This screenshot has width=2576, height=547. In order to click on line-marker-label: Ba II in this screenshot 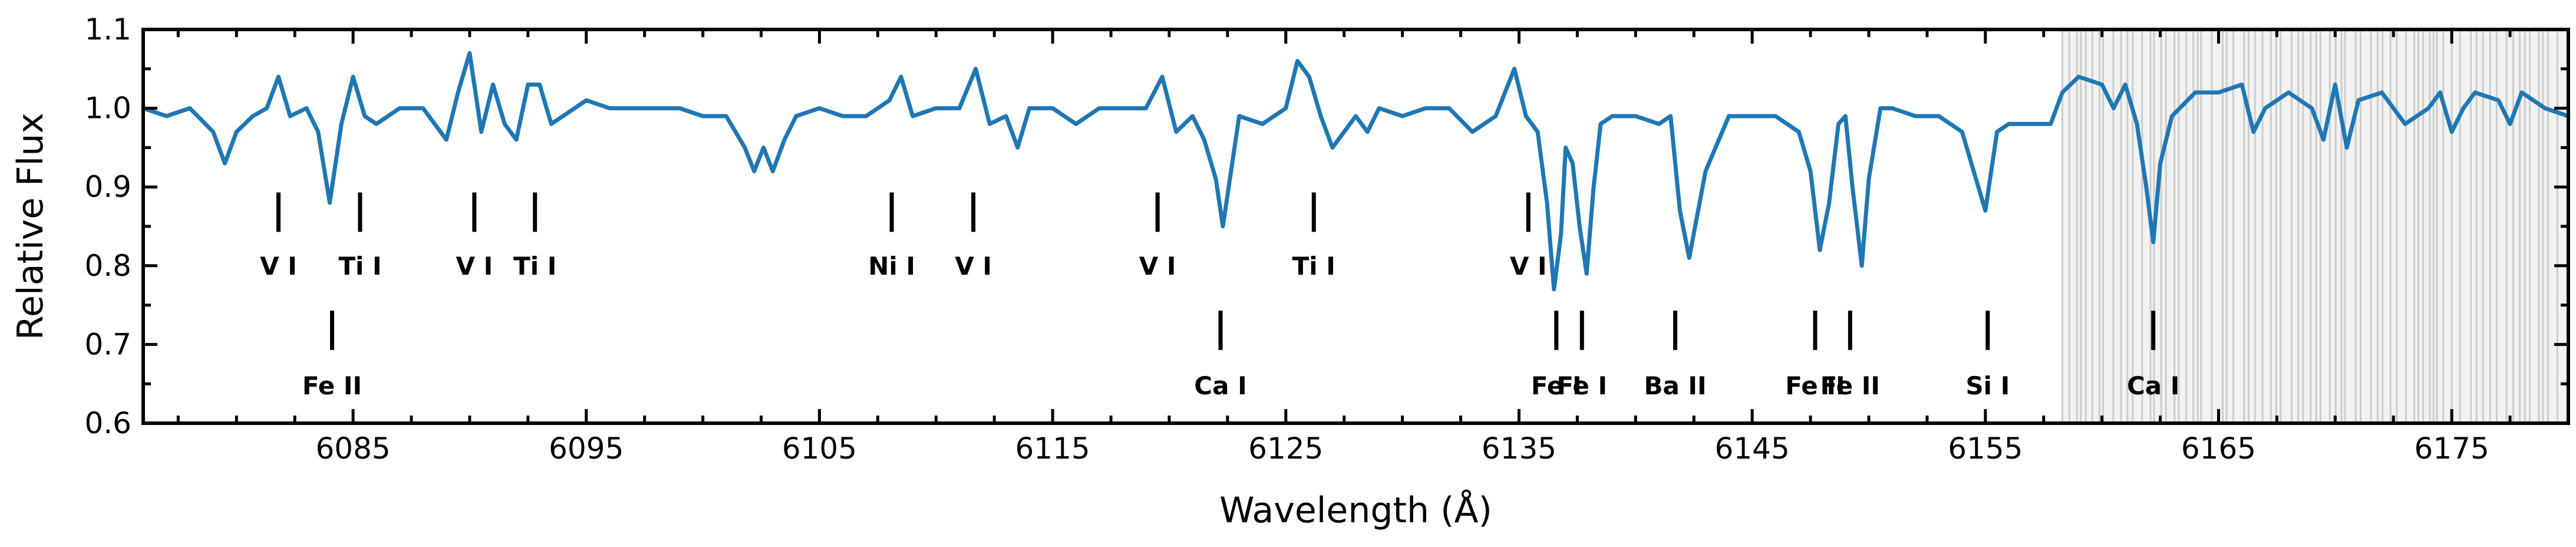, I will do `click(1675, 385)`.